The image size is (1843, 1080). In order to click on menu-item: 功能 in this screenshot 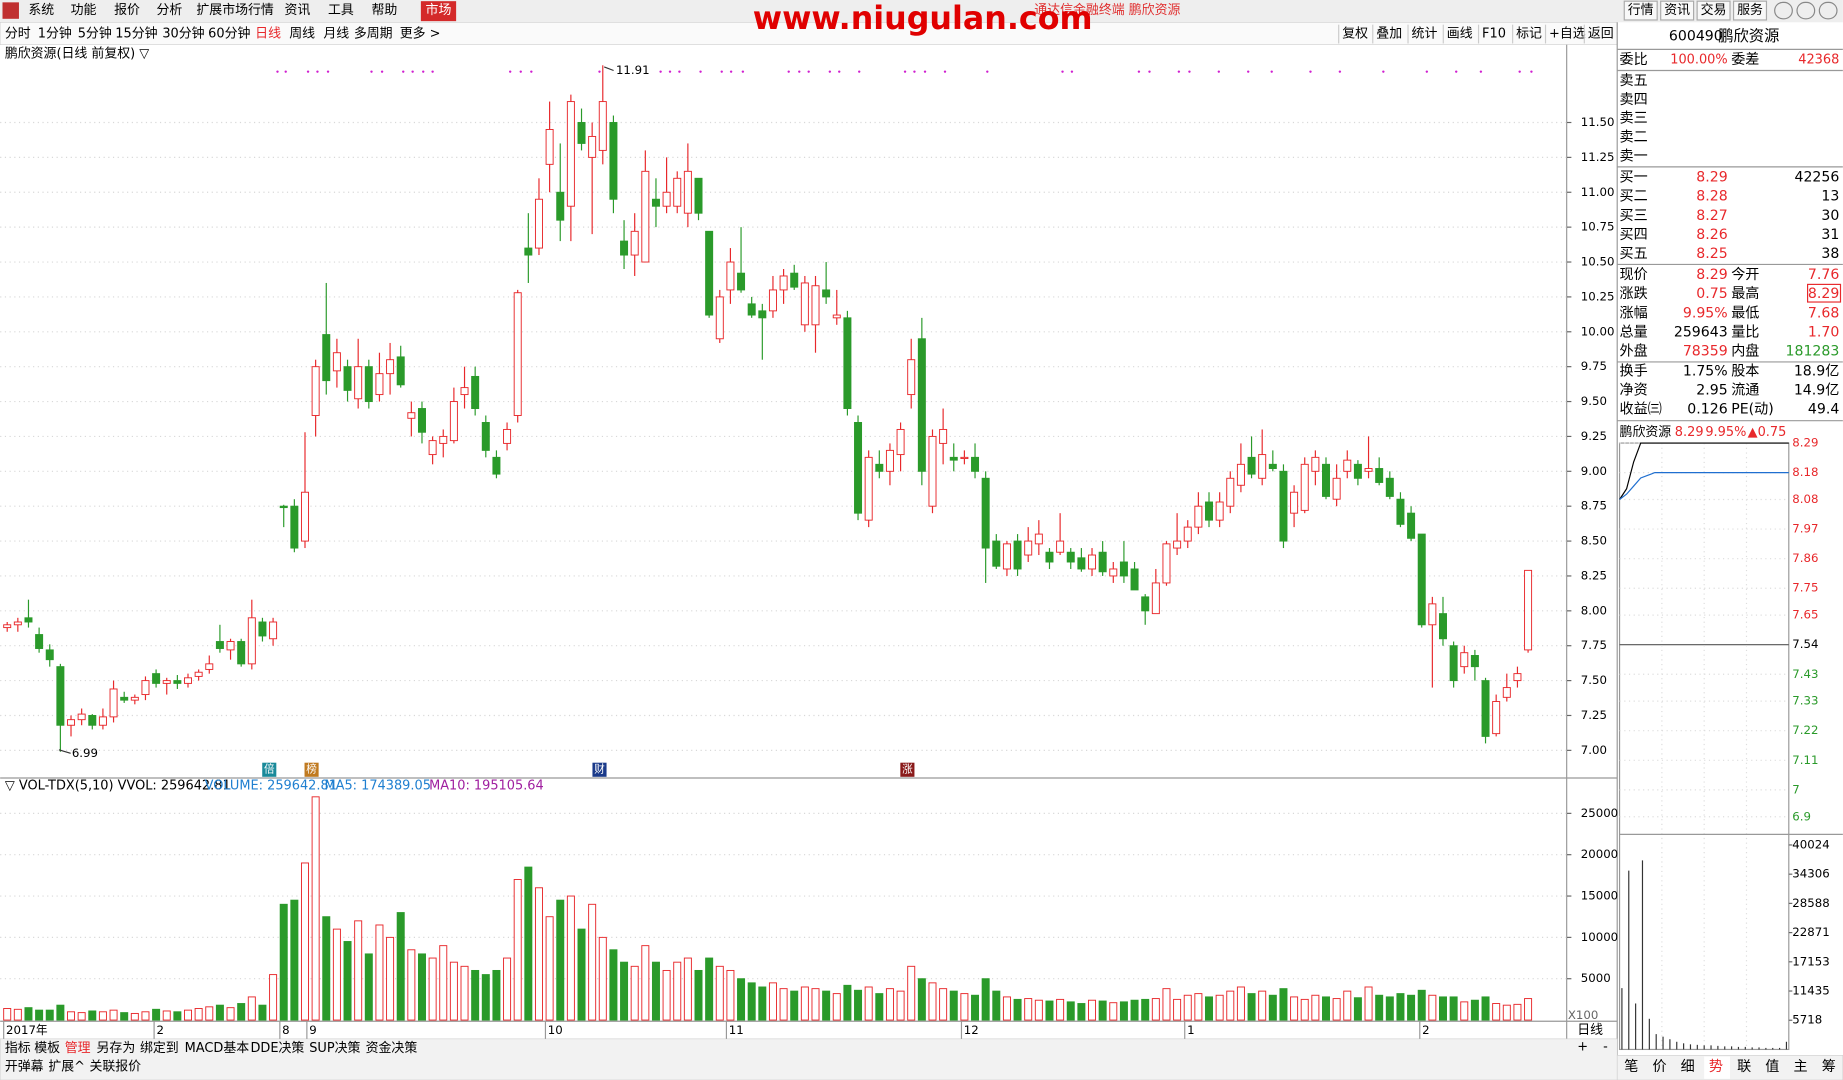, I will do `click(84, 10)`.